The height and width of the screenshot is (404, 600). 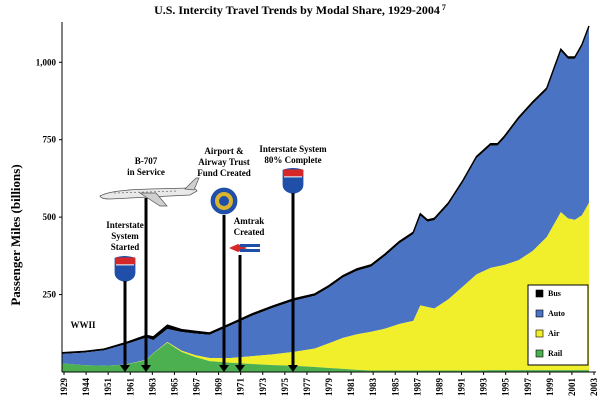 I want to click on annotation-b707-line: in Service, so click(x=146, y=172).